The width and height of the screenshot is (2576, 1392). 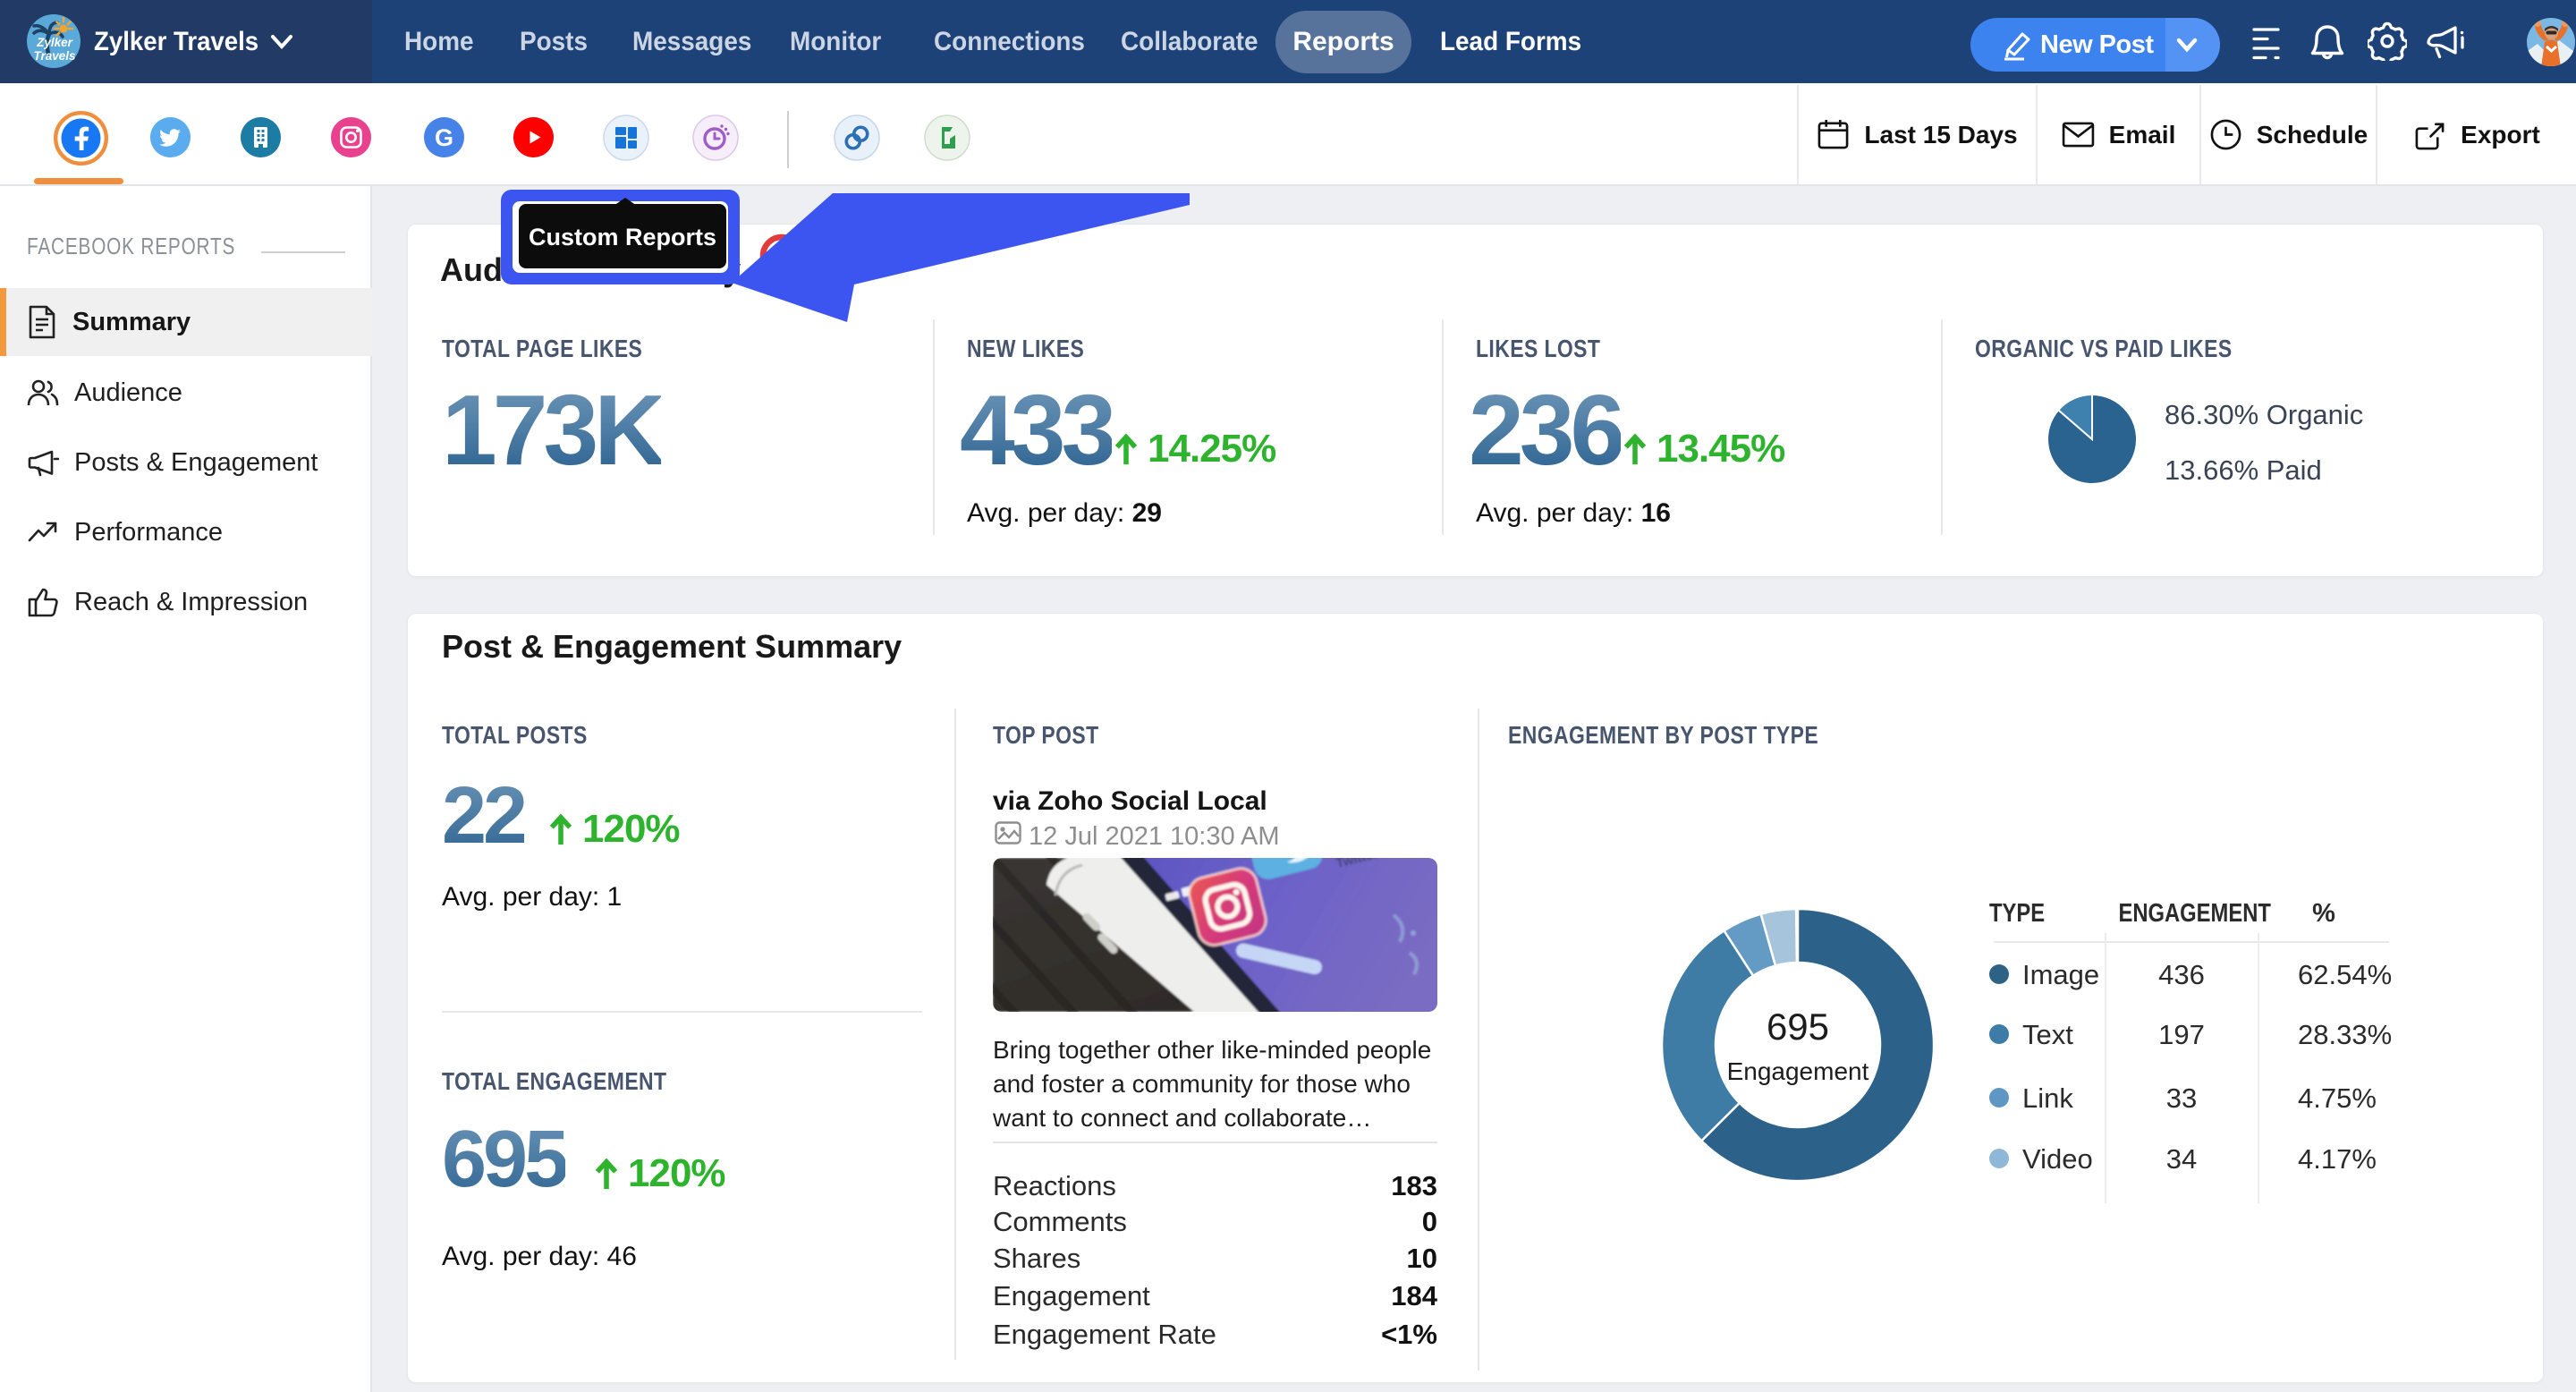 I want to click on svg-text: Custom Reports, so click(x=622, y=237).